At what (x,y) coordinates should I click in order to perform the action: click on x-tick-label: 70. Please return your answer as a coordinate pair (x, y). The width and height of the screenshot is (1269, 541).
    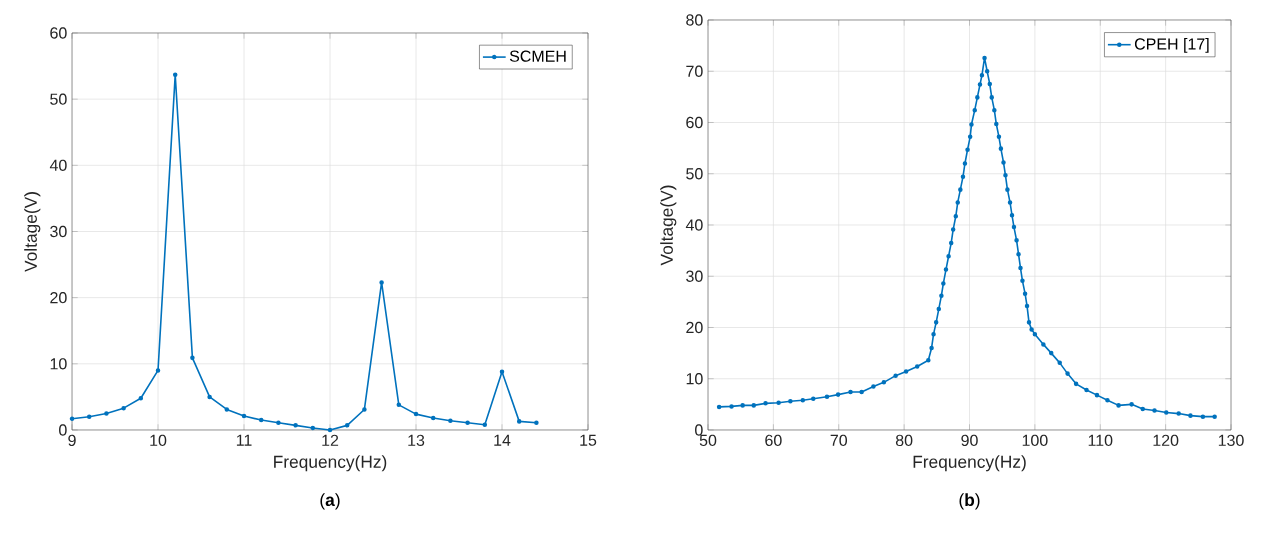
    Looking at the image, I should click on (839, 440).